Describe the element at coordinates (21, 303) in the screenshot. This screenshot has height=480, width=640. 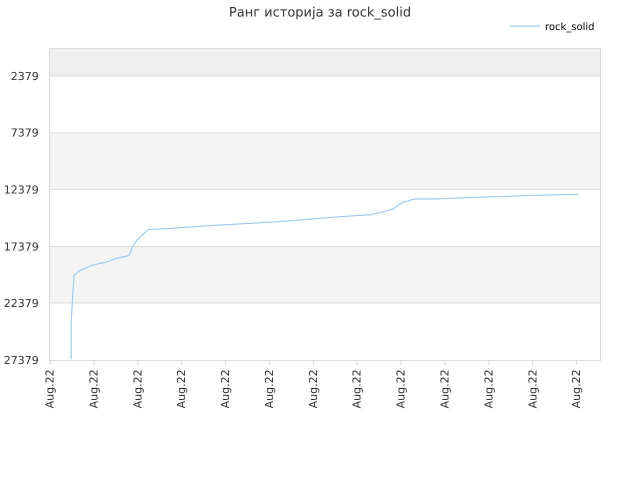
I see `y-tick-label: 22379` at that location.